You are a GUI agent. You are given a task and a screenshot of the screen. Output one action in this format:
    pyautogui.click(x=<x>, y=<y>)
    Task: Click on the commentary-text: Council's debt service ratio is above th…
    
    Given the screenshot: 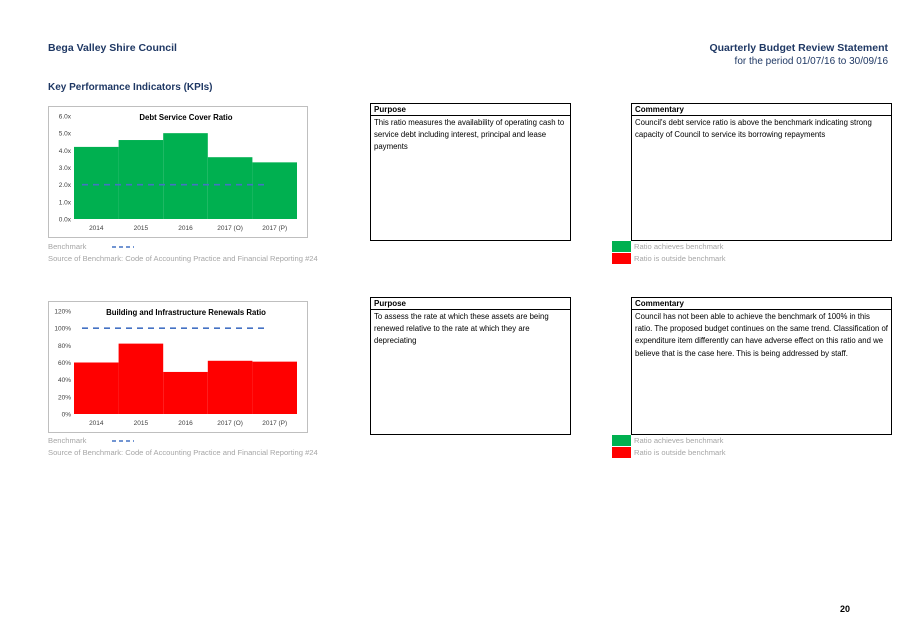 What is the action you would take?
    pyautogui.click(x=753, y=129)
    